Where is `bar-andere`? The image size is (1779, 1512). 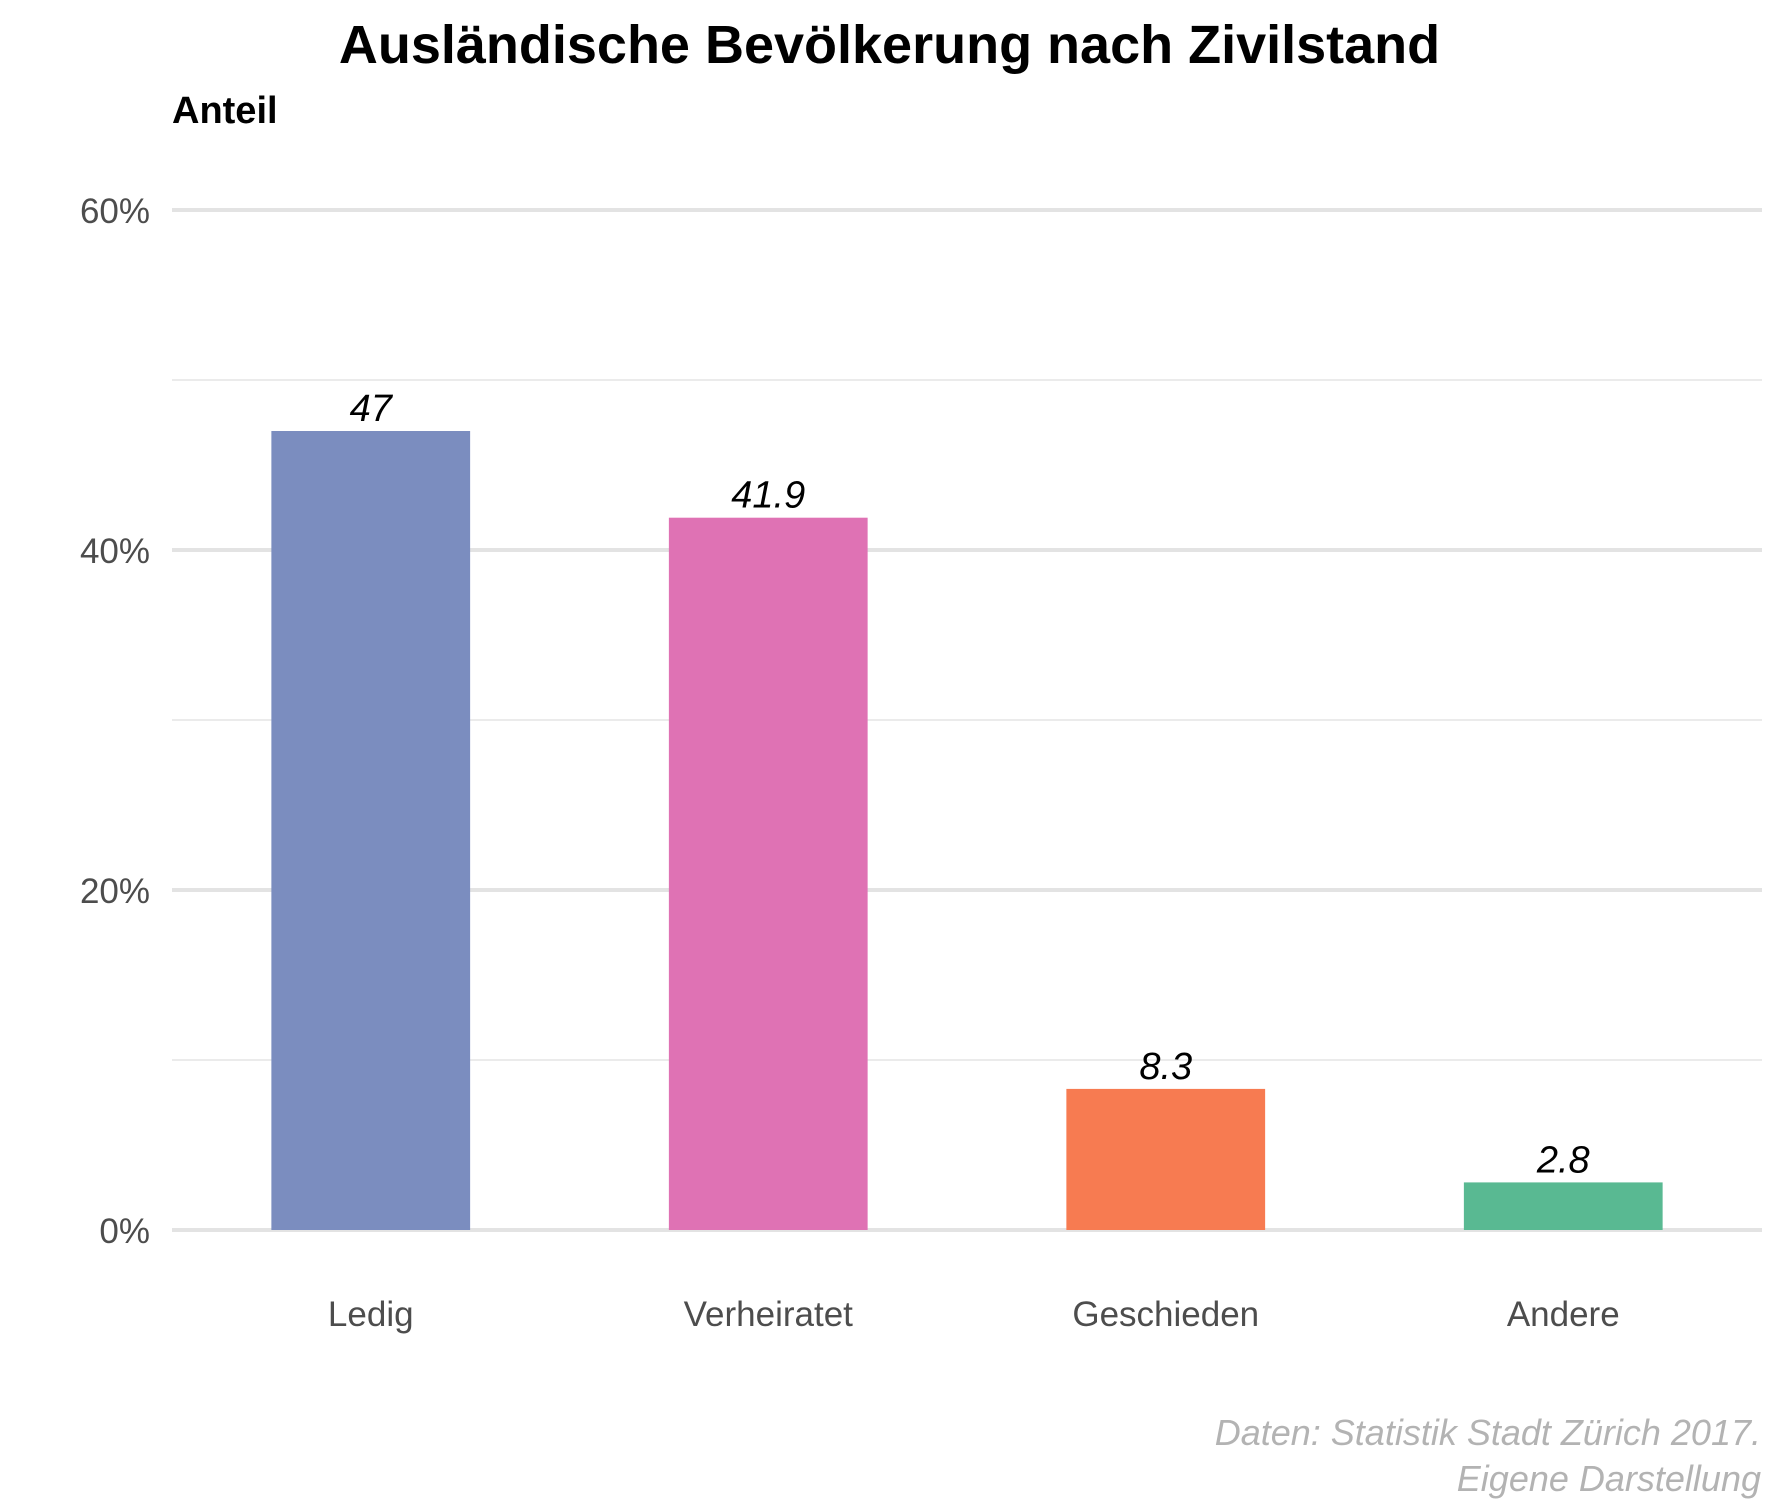
bar-andere is located at coordinates (1563, 1206).